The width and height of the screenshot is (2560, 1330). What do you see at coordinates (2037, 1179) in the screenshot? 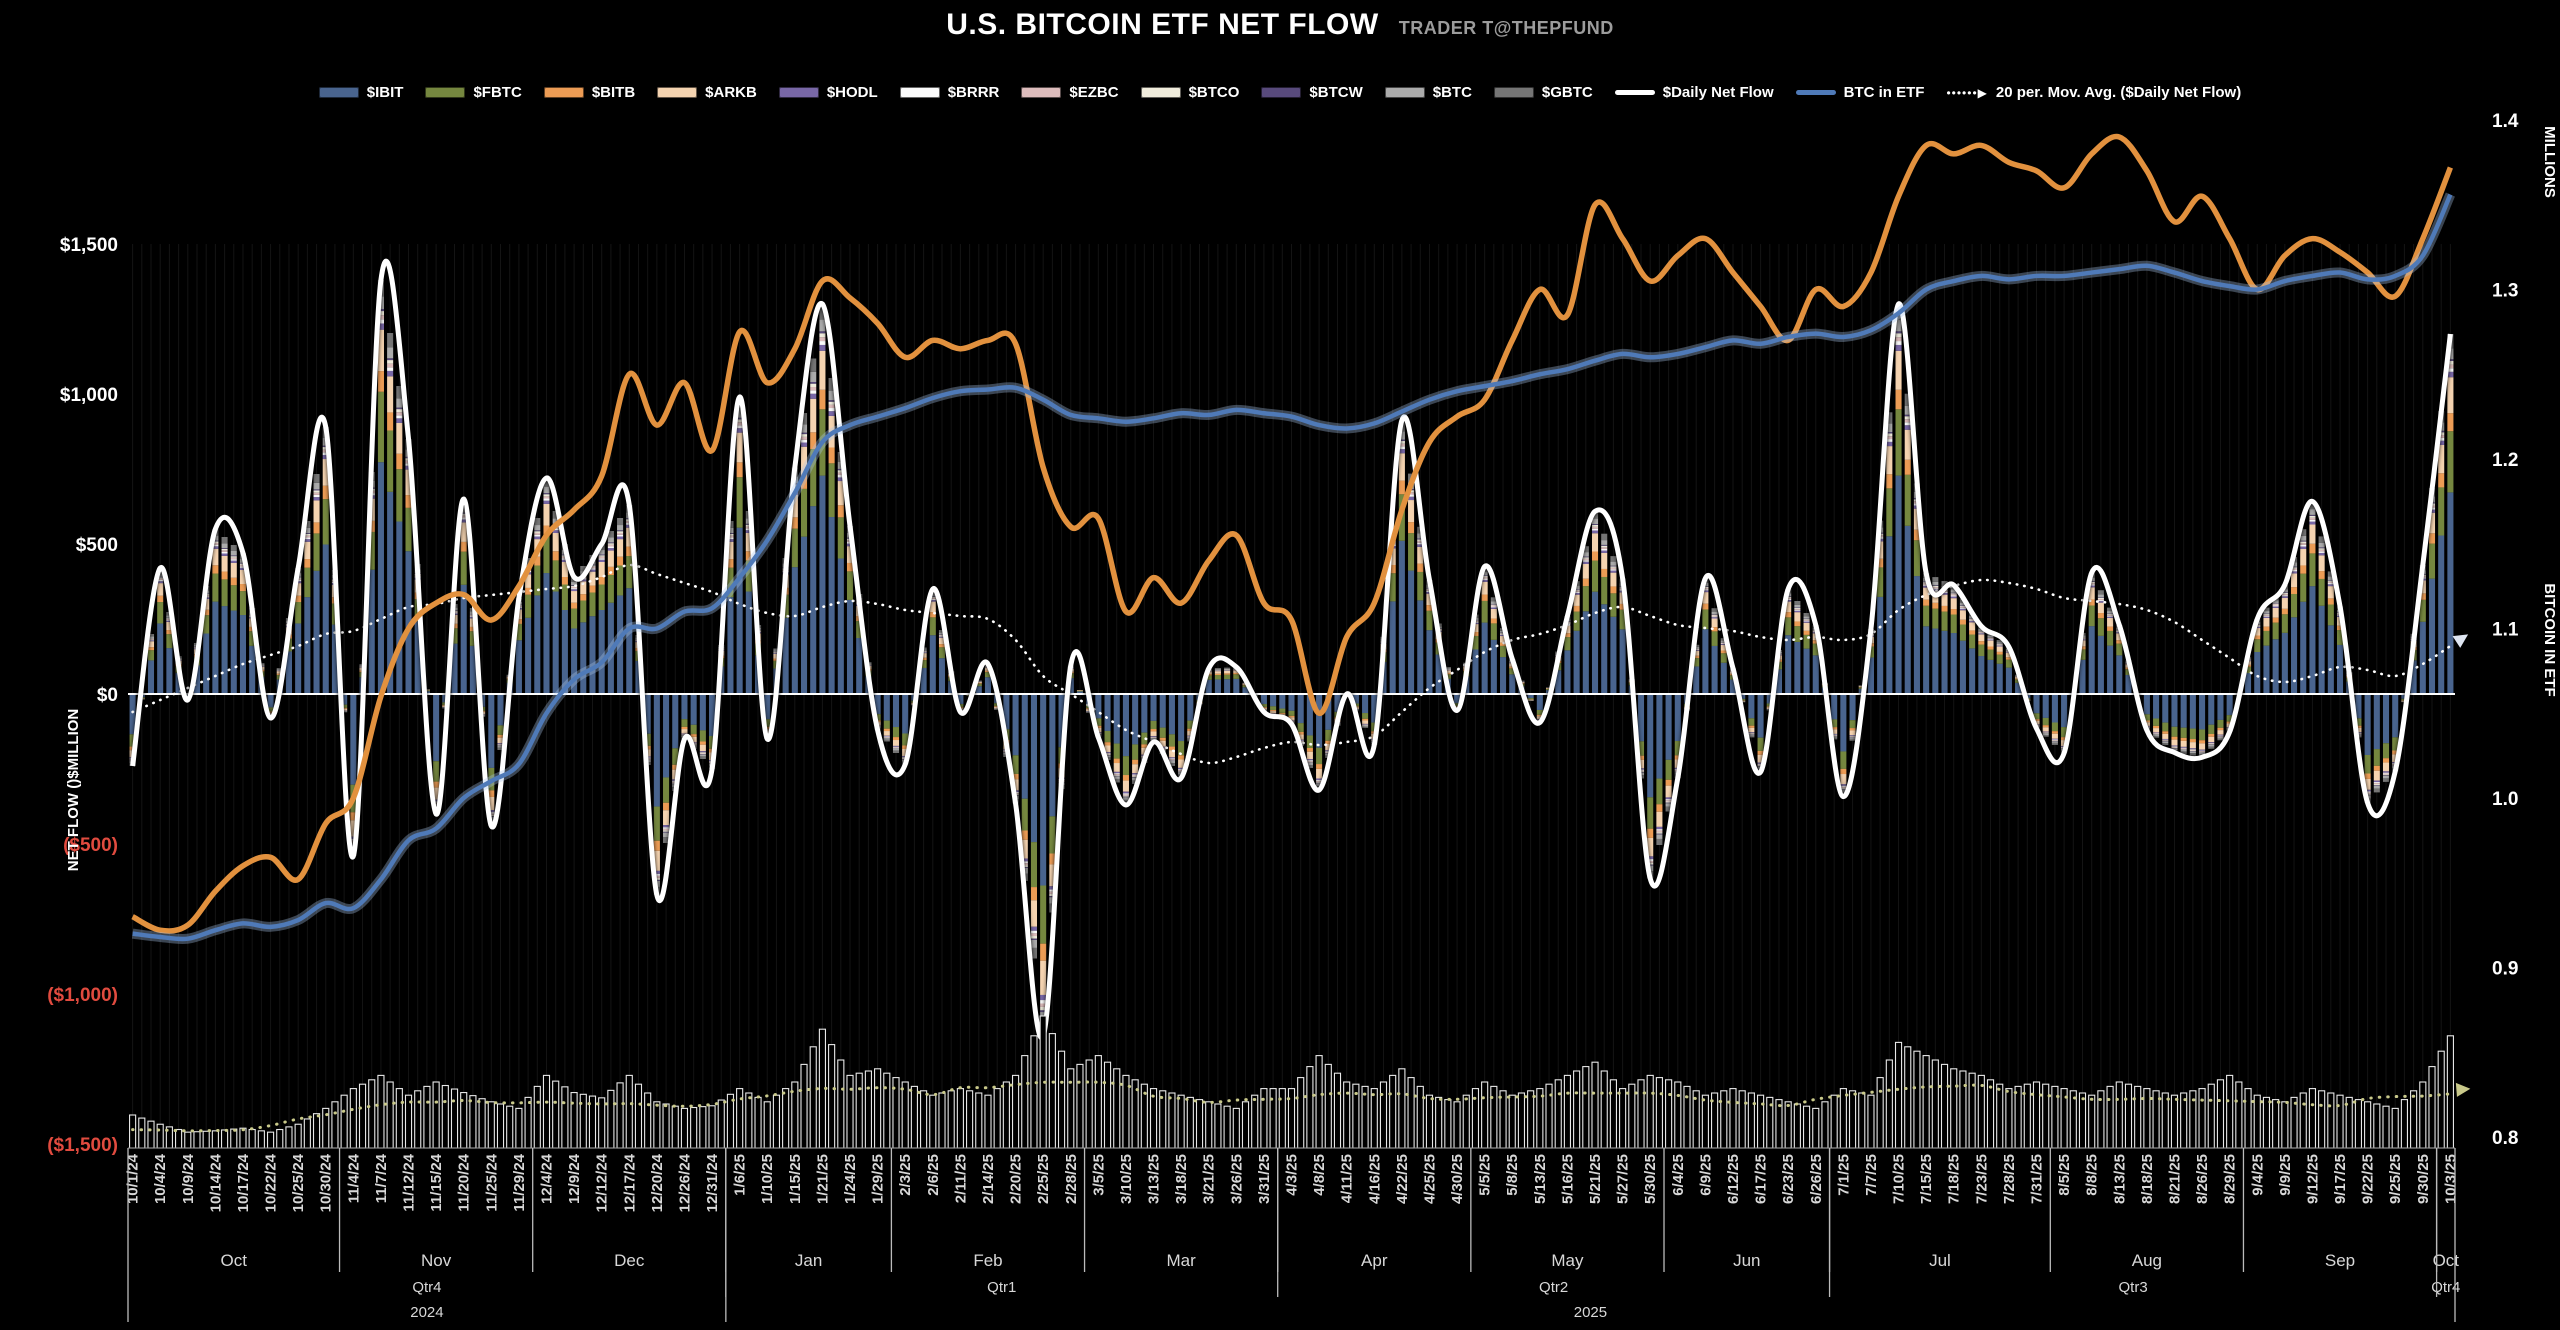
I see `date-label: 7/31/25` at bounding box center [2037, 1179].